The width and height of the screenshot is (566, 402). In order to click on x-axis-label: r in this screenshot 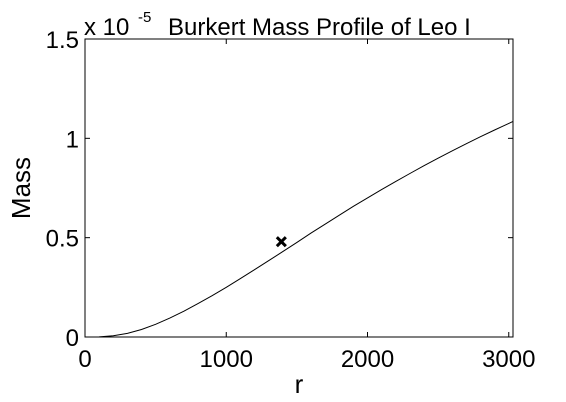, I will do `click(299, 384)`.